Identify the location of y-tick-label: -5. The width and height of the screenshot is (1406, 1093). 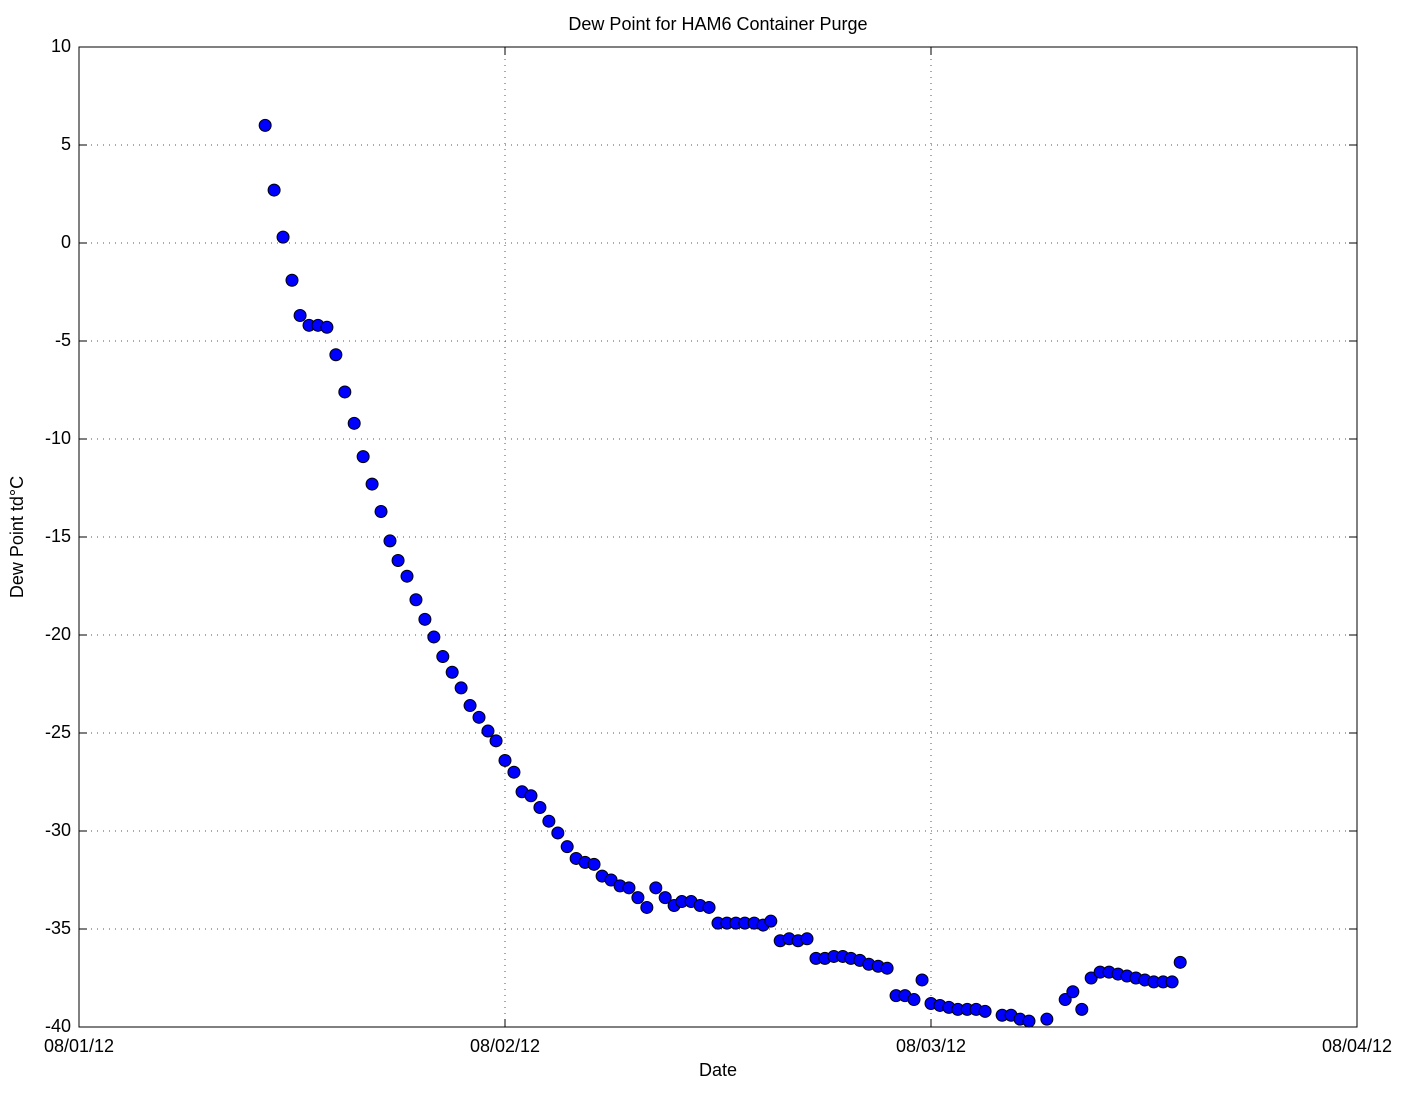
(63, 340).